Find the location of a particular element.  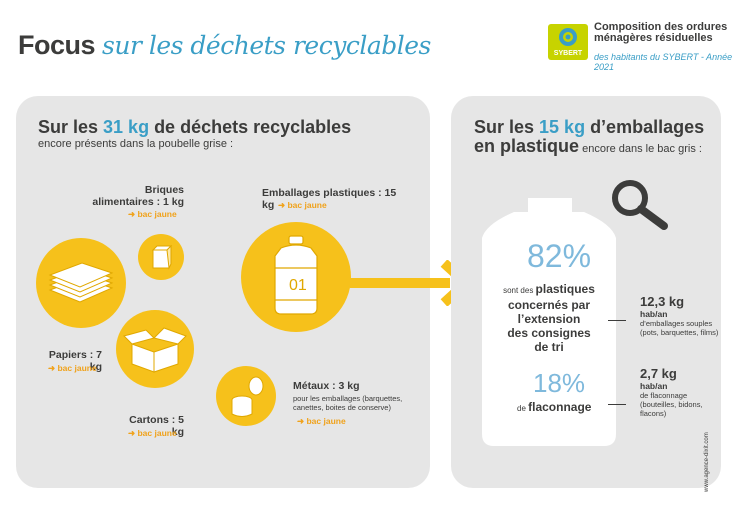

title-part-1: Focus is located at coordinates (57, 45).